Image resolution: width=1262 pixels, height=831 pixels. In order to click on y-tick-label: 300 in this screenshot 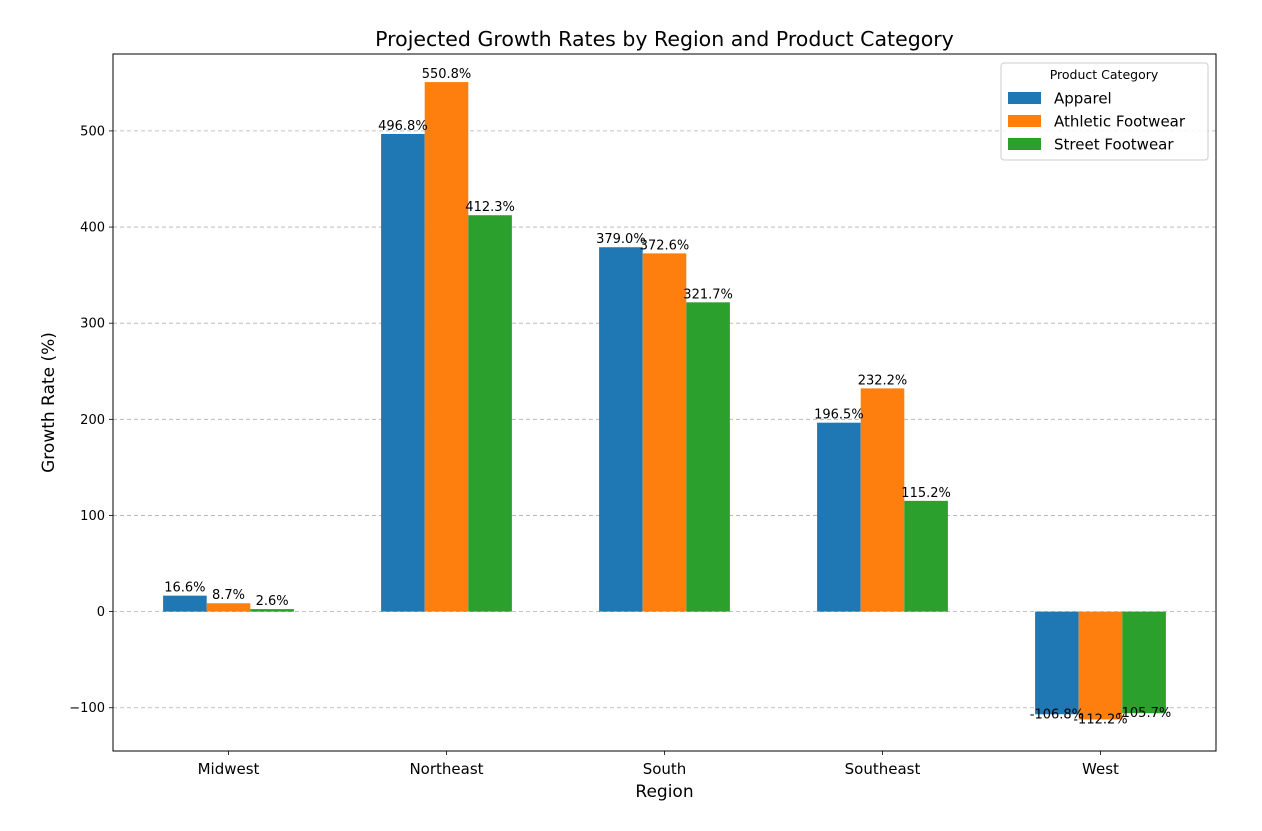, I will do `click(92, 324)`.